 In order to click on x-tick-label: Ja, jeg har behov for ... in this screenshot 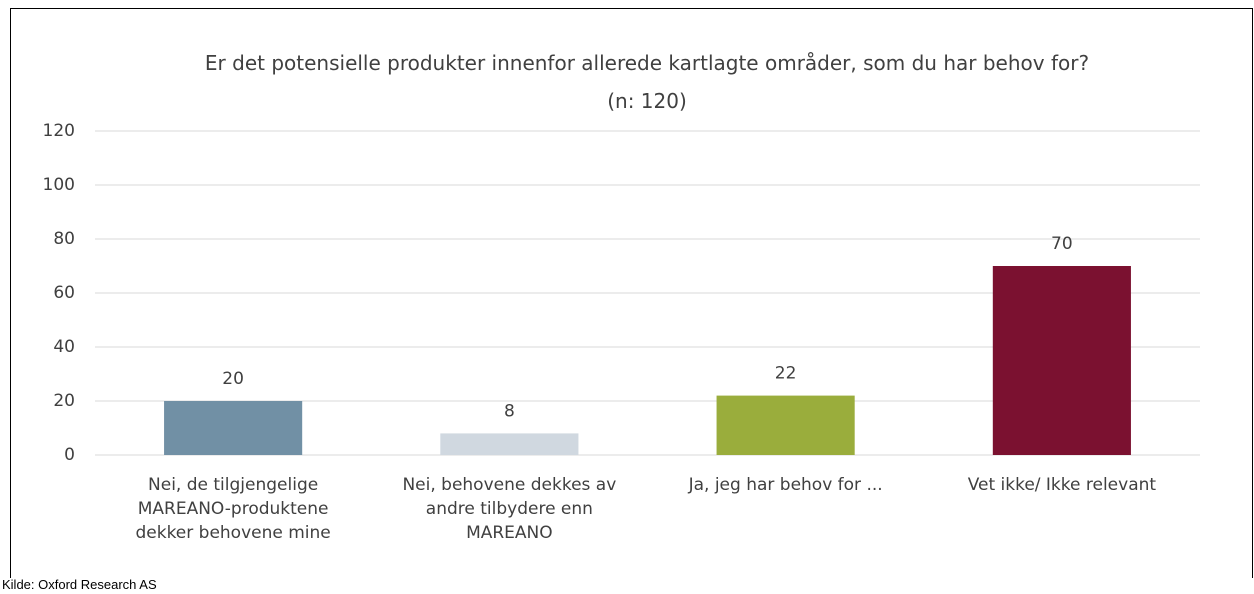, I will do `click(785, 485)`.